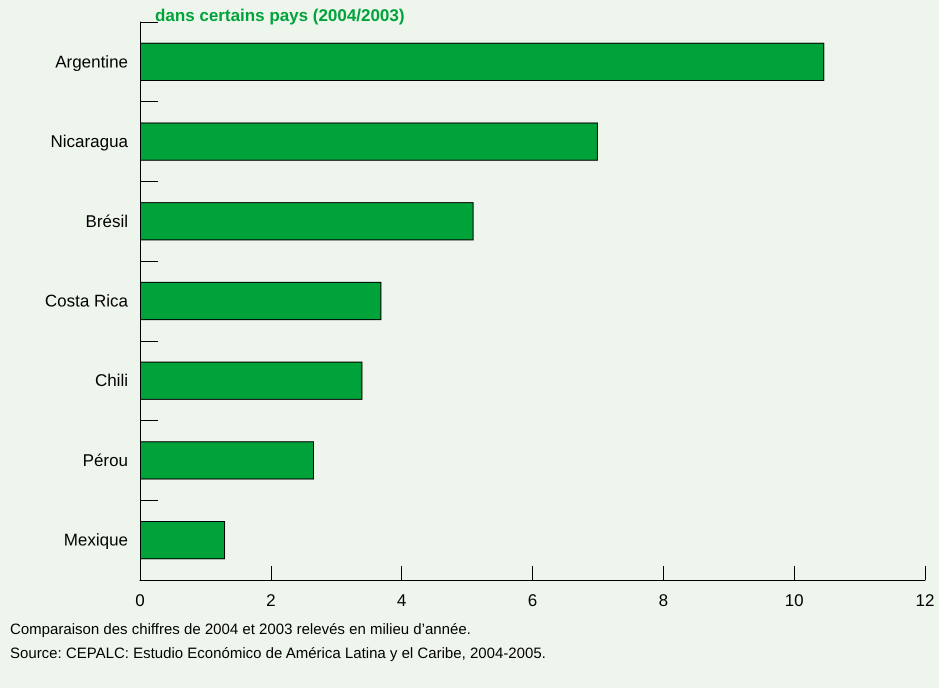 Image resolution: width=939 pixels, height=688 pixels. Describe the element at coordinates (279, 15) in the screenshot. I see `chart-title: dans certains pays (2004/2003)` at that location.